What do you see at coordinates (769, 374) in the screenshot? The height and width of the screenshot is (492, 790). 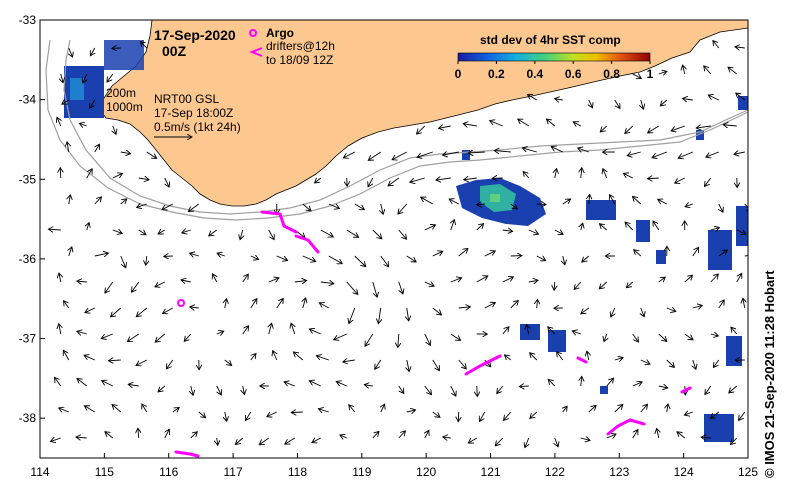 I see `credit-label: © IMOS 21-Sep-2020 11:28 Hobart` at bounding box center [769, 374].